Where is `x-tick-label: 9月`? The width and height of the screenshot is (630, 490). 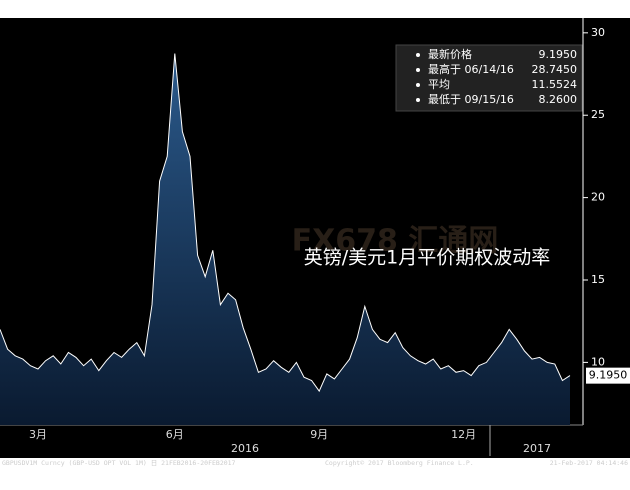 x-tick-label: 9月 is located at coordinates (319, 434).